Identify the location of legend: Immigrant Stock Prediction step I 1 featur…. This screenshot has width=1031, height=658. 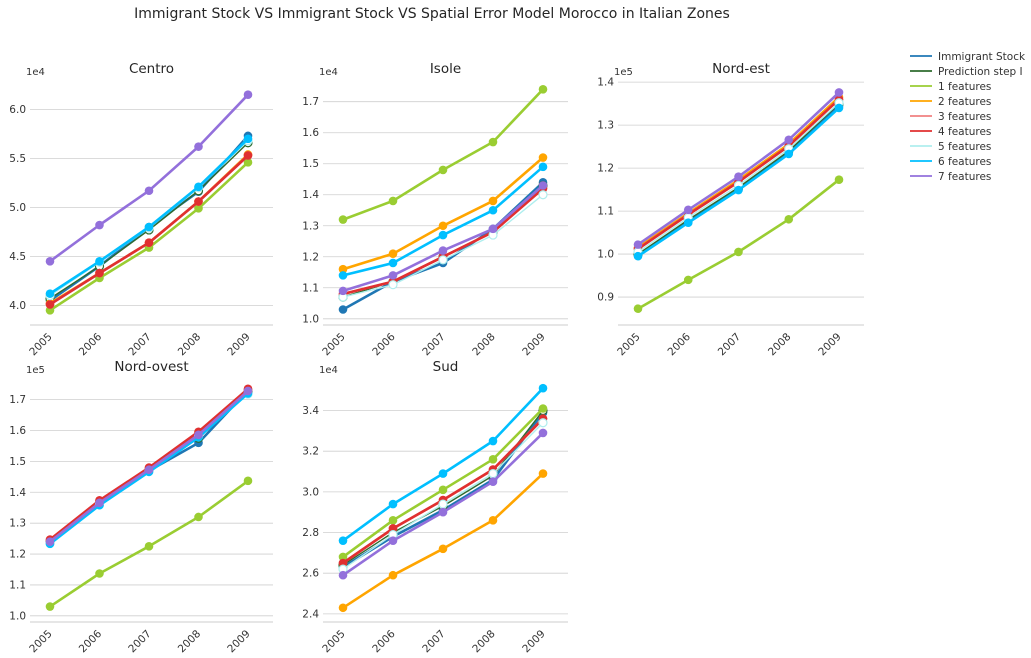
(968, 117).